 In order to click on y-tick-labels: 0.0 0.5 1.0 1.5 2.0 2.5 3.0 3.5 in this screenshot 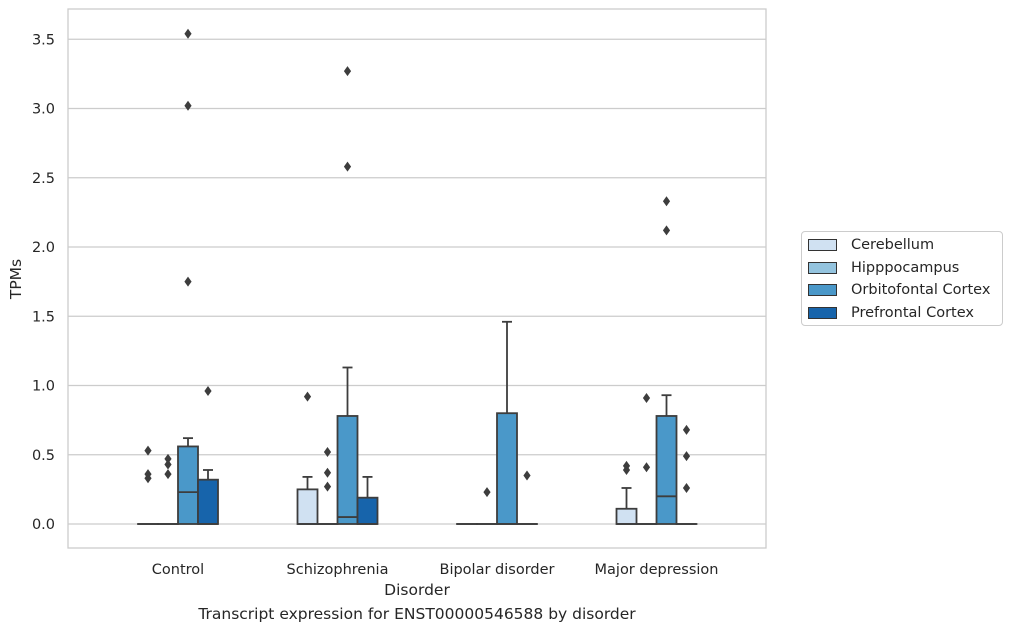, I will do `click(43, 282)`.